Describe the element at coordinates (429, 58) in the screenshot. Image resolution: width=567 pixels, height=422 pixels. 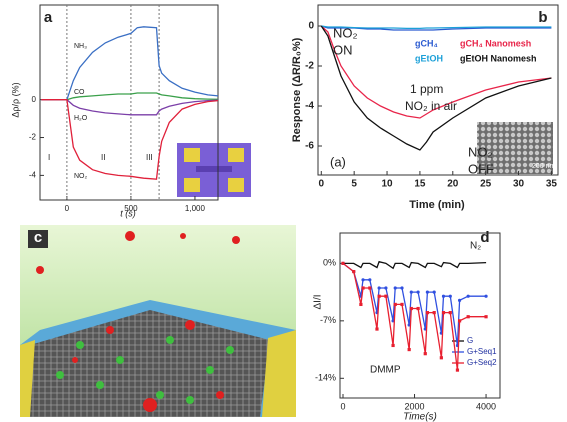
I see `legend-entry: gEtOH` at that location.